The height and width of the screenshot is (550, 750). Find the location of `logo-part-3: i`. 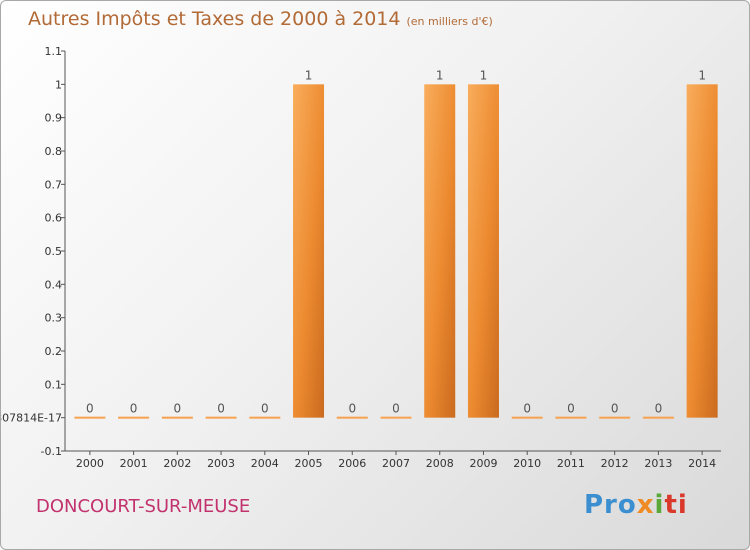

logo-part-3: i is located at coordinates (659, 505).